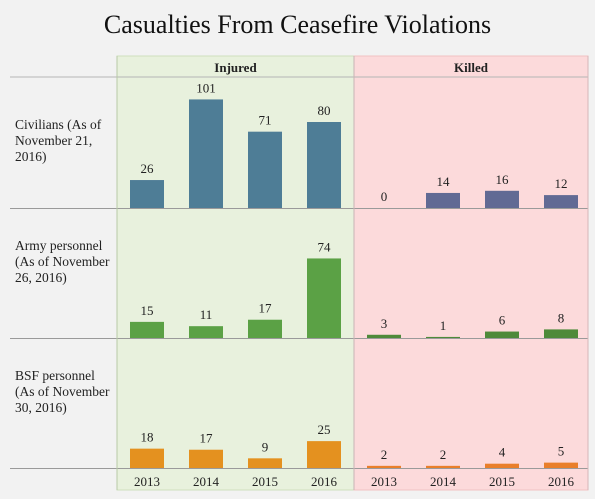 This screenshot has width=595, height=499. What do you see at coordinates (147, 310) in the screenshot?
I see `data-label-injured-r2-2013: 15` at bounding box center [147, 310].